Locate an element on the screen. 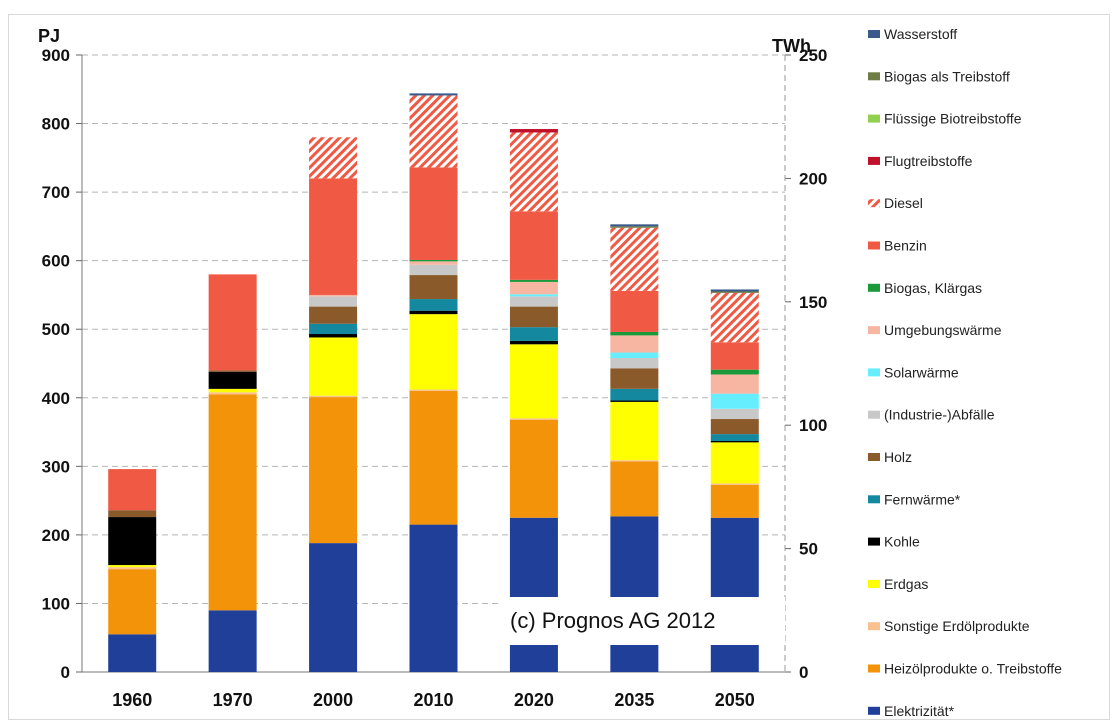 The image size is (1118, 728). y-tick-label: 500 is located at coordinates (56, 329).